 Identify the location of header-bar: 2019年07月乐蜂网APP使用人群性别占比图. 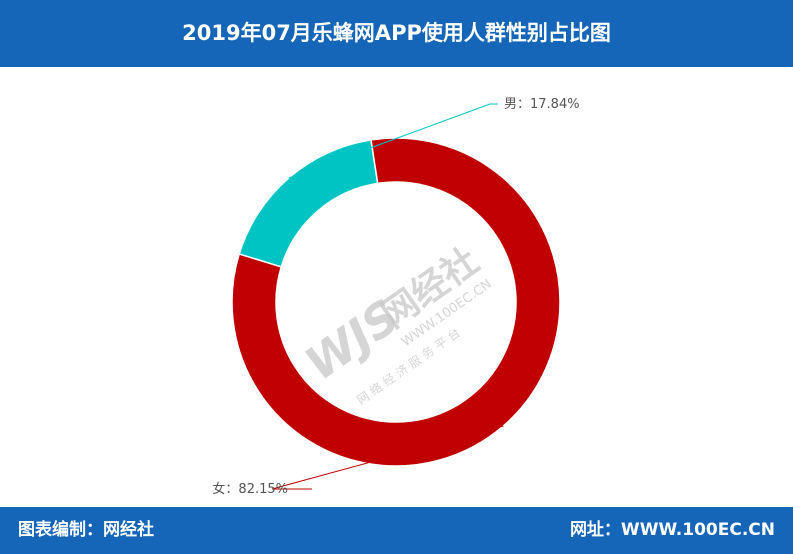
(396, 33).